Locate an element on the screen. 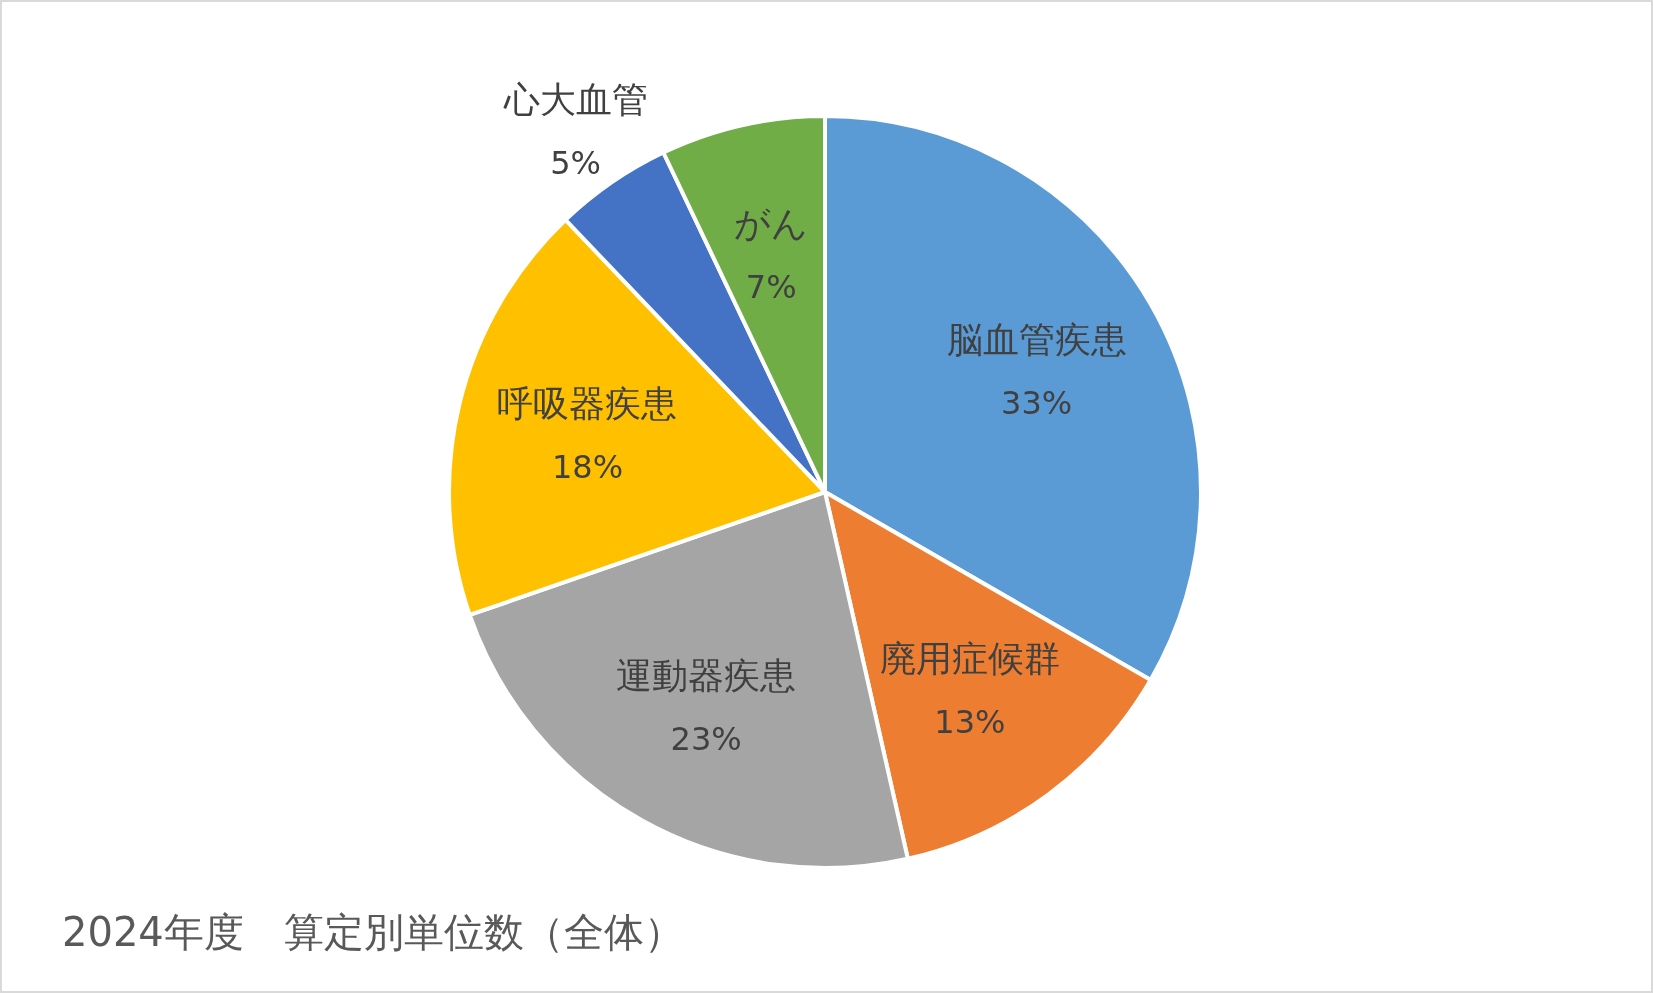 This screenshot has width=1653, height=993. text: 2024年度 算定別単位数（全体） is located at coordinates (373, 932).